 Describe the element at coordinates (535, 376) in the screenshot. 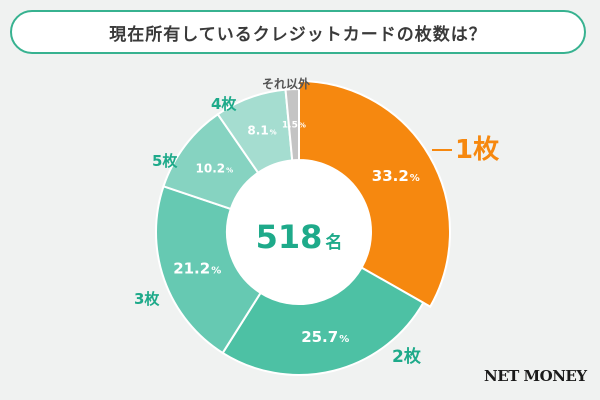

I see `netmoney-logo: NET MONEY` at that location.